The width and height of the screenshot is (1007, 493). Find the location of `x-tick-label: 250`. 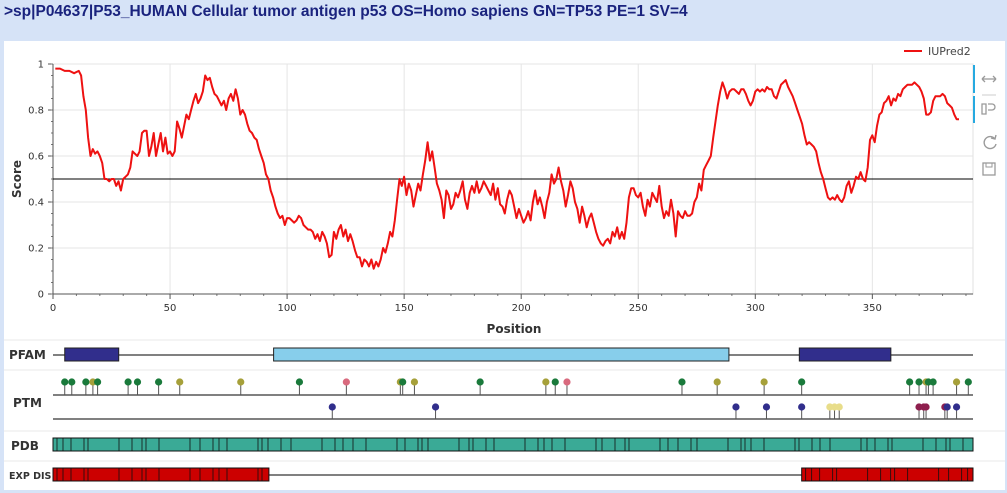

x-tick-label: 250 is located at coordinates (638, 308).